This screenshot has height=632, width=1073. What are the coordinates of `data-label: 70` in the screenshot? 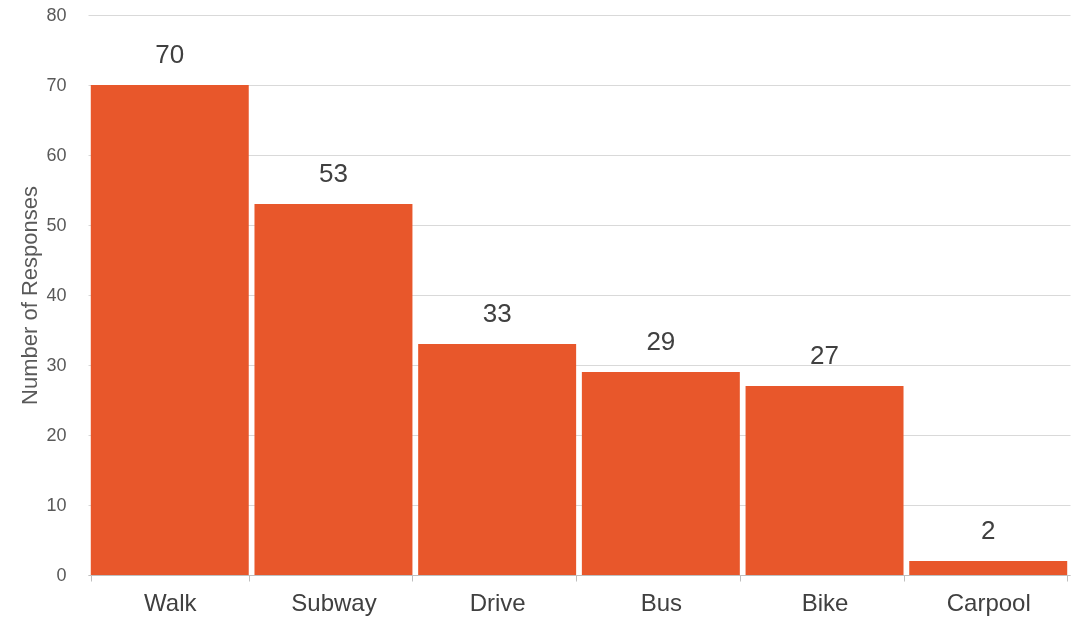 It's located at (170, 54).